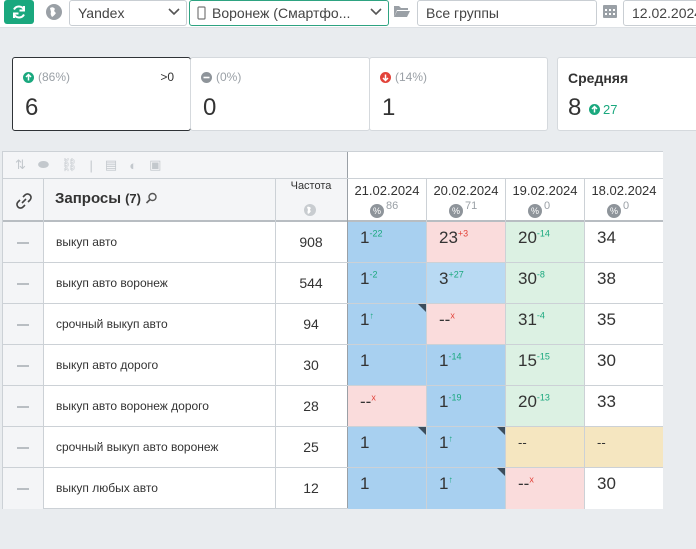  Describe the element at coordinates (333, 242) in the screenshot. I see `table-row: выкуп авто 908 1-22 23+3 20-14 34` at that location.